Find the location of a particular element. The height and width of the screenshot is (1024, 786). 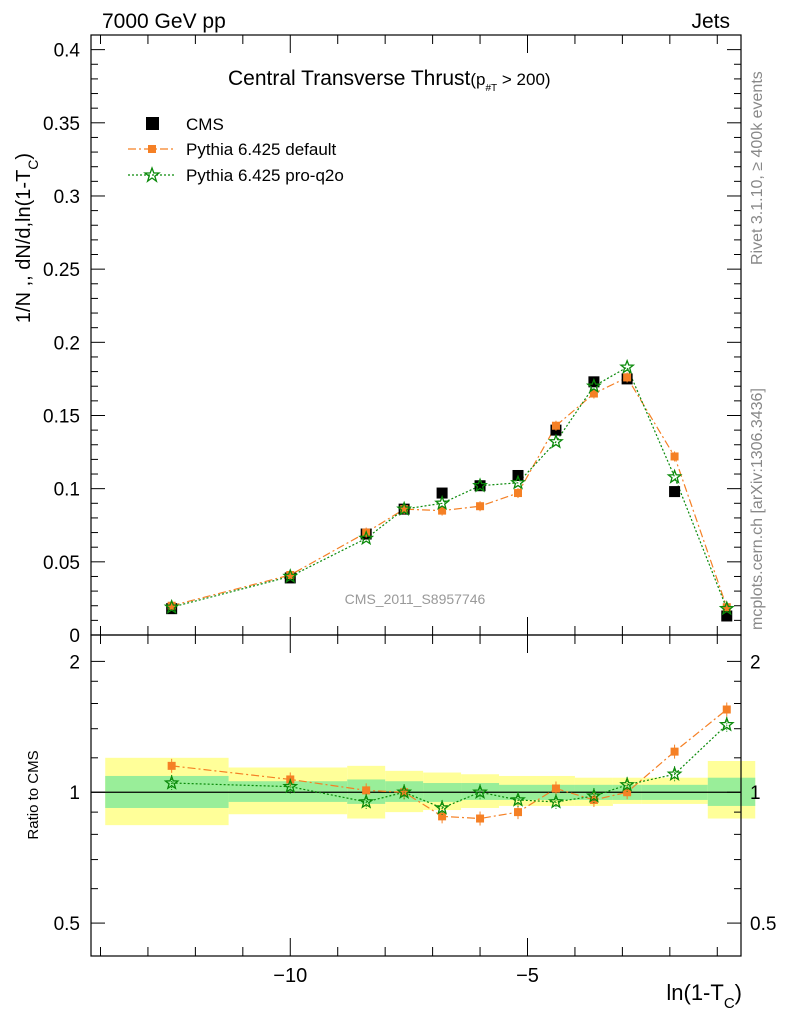

ratio-line-proq2o is located at coordinates (449, 766).